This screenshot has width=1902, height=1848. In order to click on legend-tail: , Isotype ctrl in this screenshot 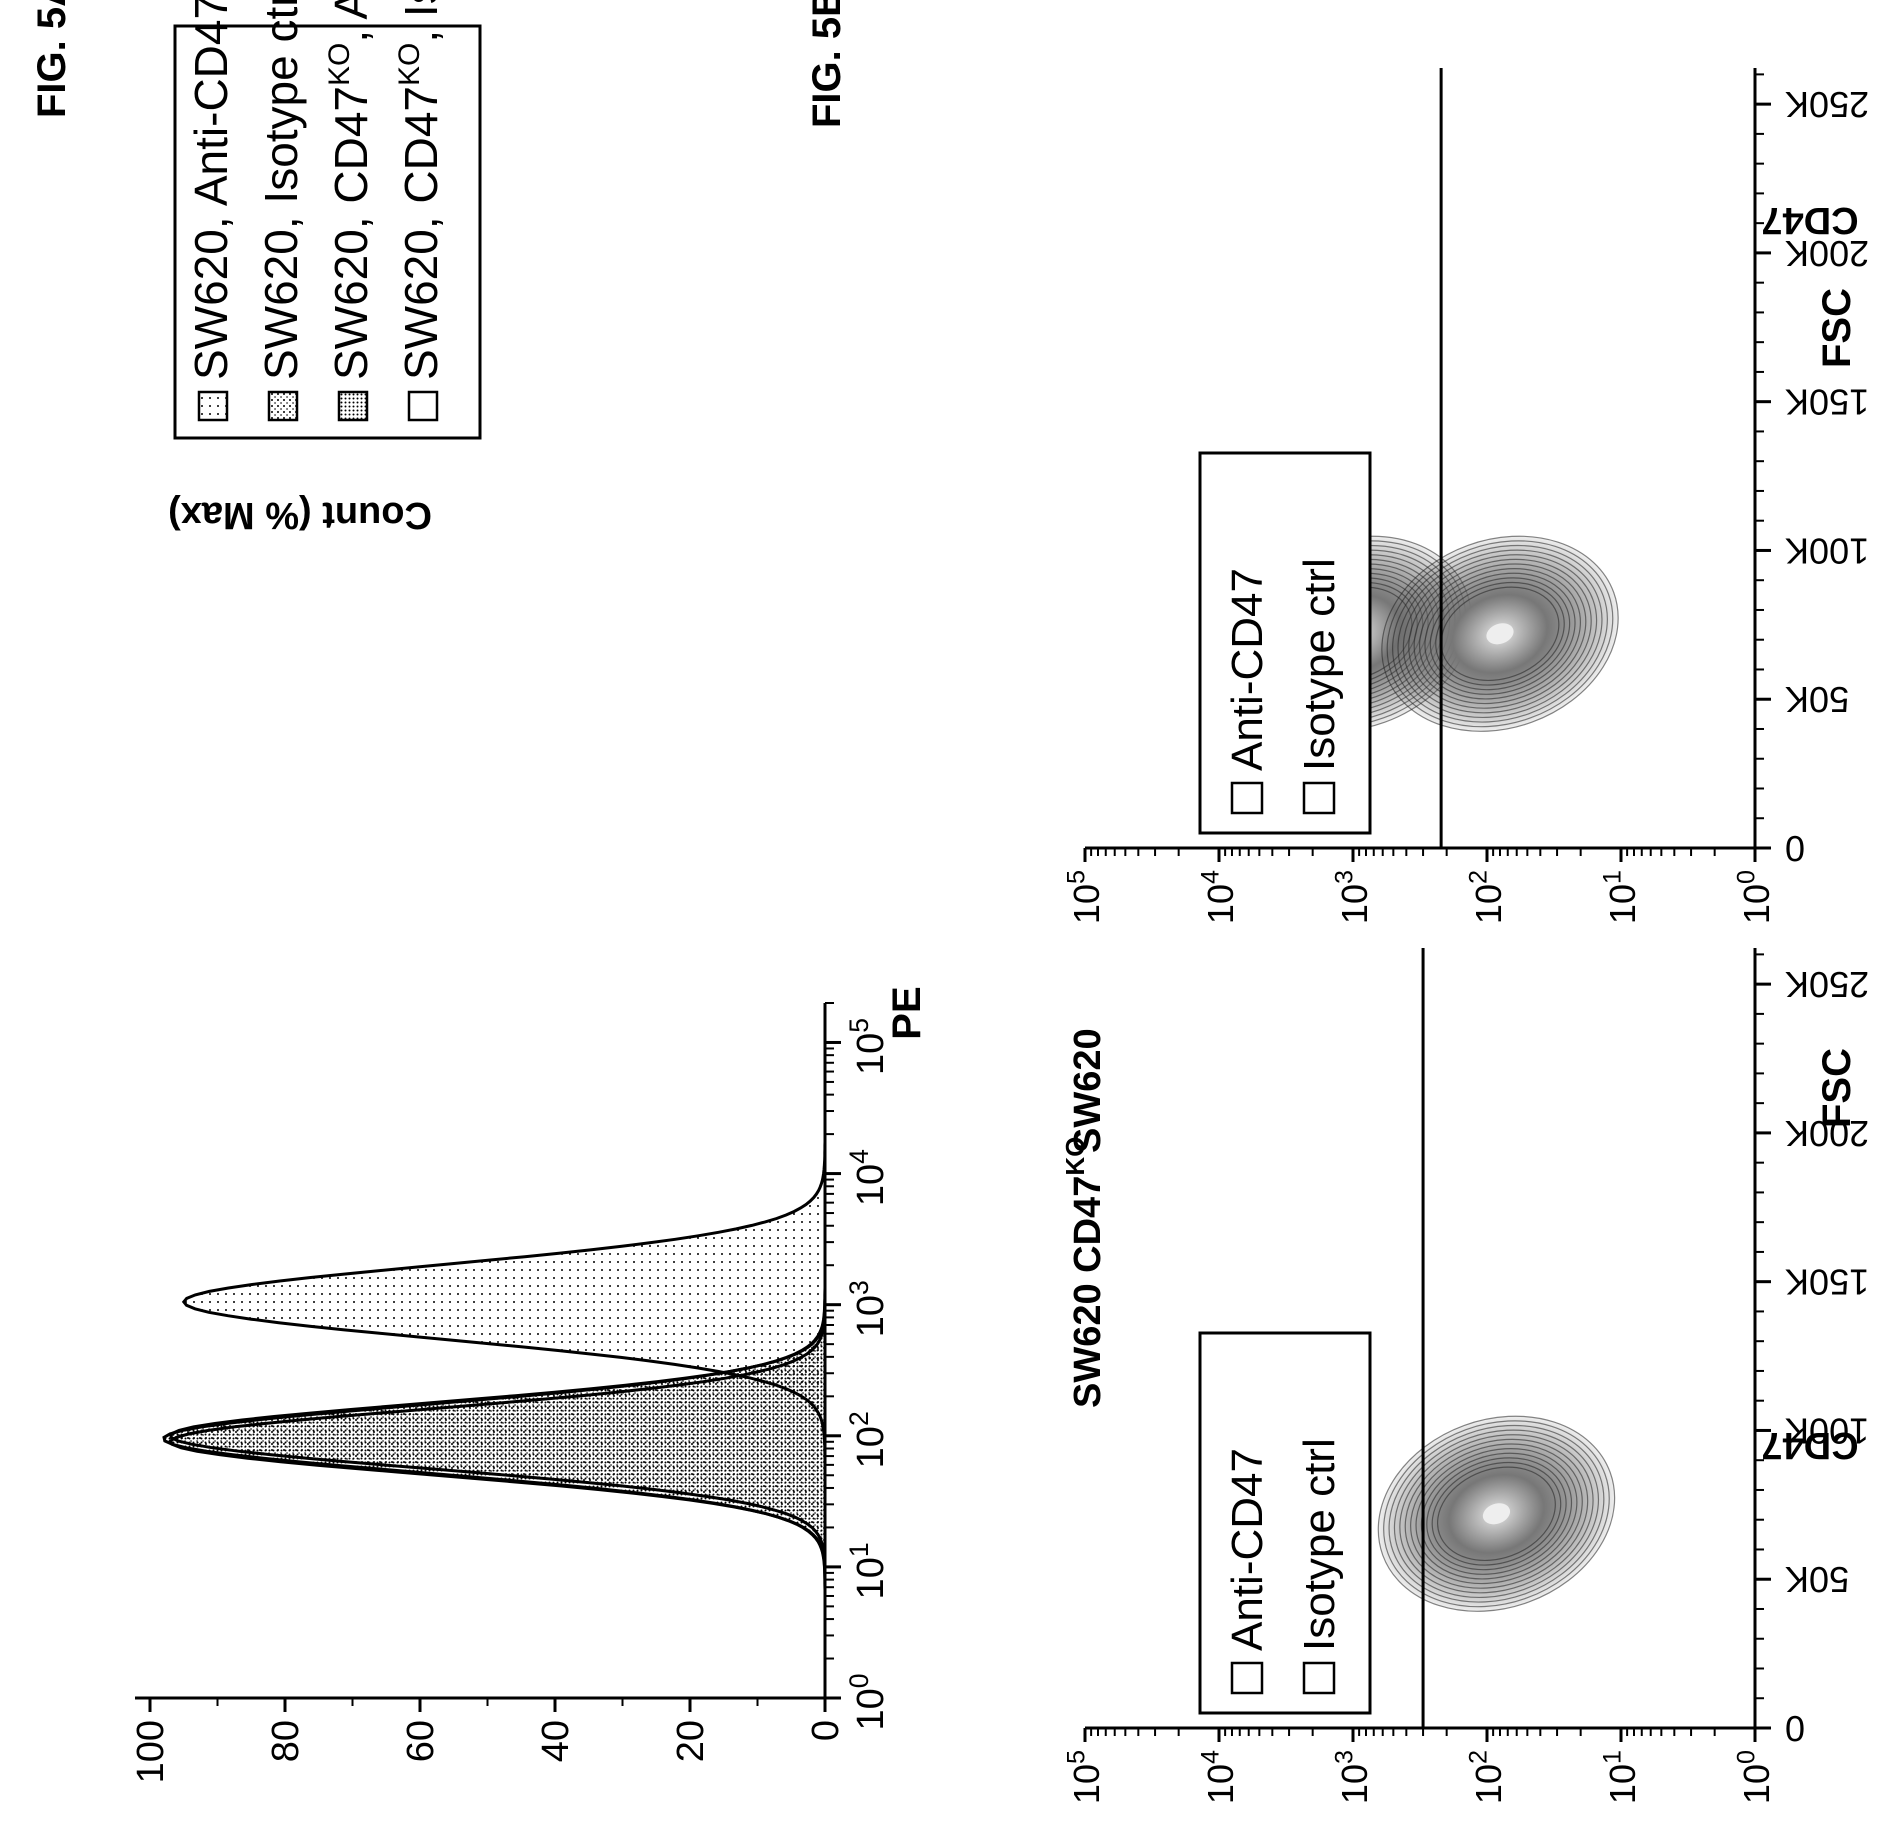, I will do `click(421, 21)`.